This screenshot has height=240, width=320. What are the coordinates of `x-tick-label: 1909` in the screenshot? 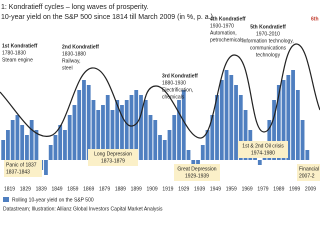 It's located at (152, 189).